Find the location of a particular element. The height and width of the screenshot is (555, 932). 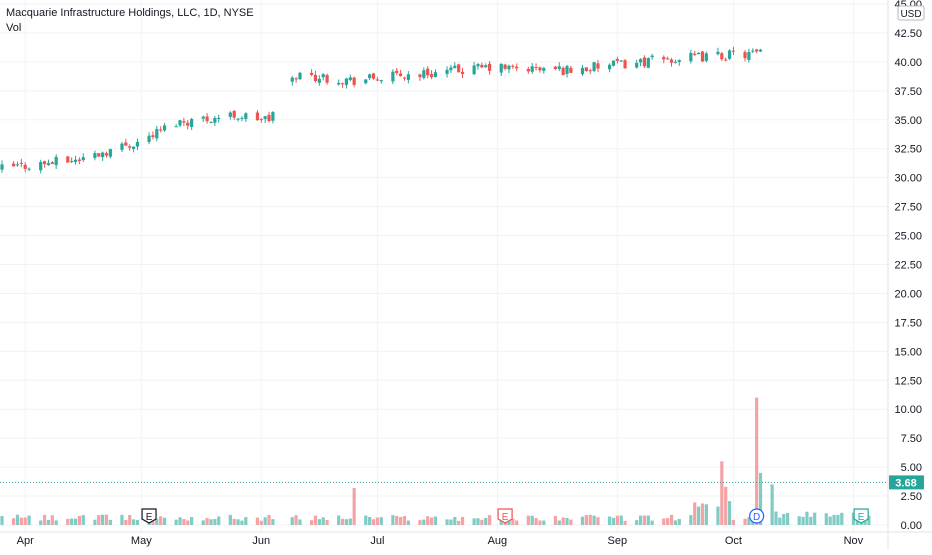

currency-badge is located at coordinates (911, 13).